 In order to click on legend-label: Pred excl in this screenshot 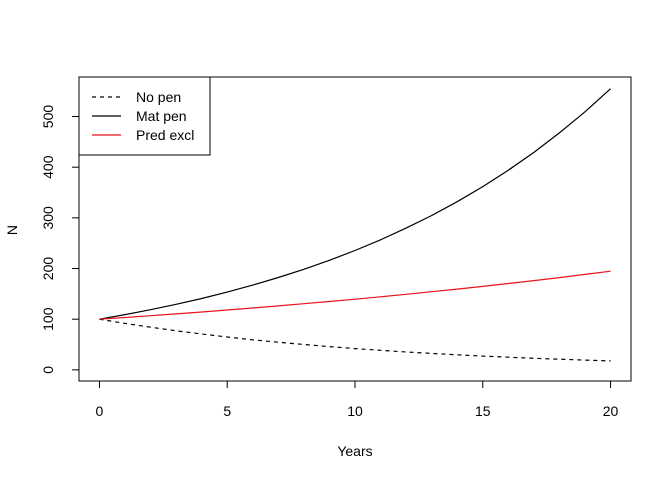, I will do `click(165, 135)`.